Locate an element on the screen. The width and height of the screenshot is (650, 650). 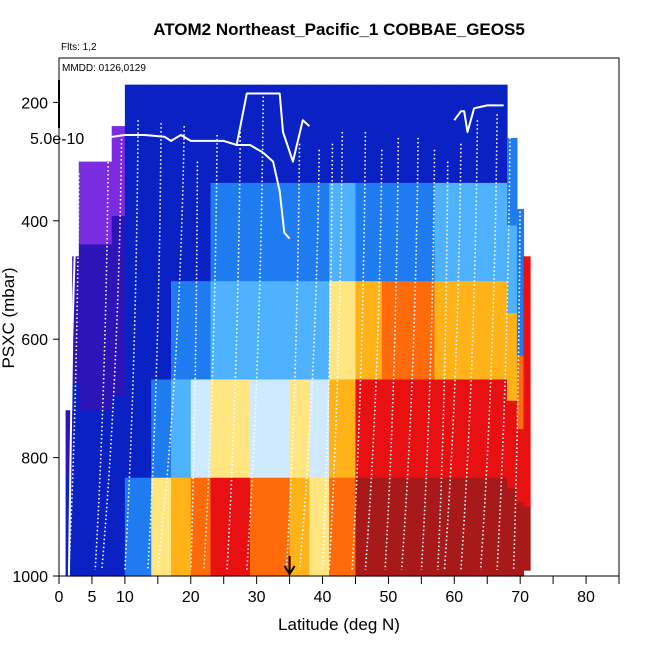
colorbar-label: 5.0e-10 is located at coordinates (57, 139).